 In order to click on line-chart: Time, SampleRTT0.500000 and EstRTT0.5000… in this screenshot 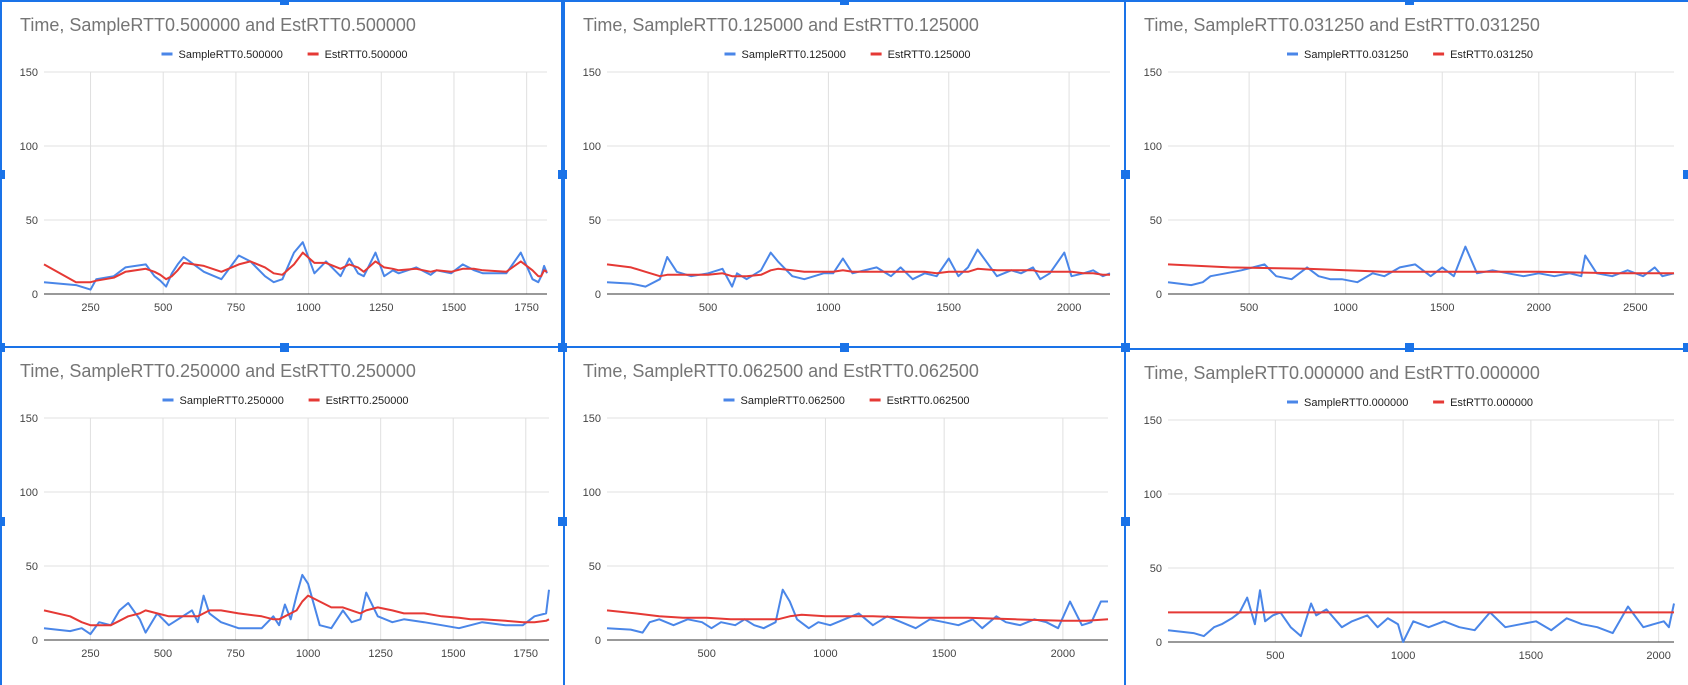, I will do `click(284, 164)`.